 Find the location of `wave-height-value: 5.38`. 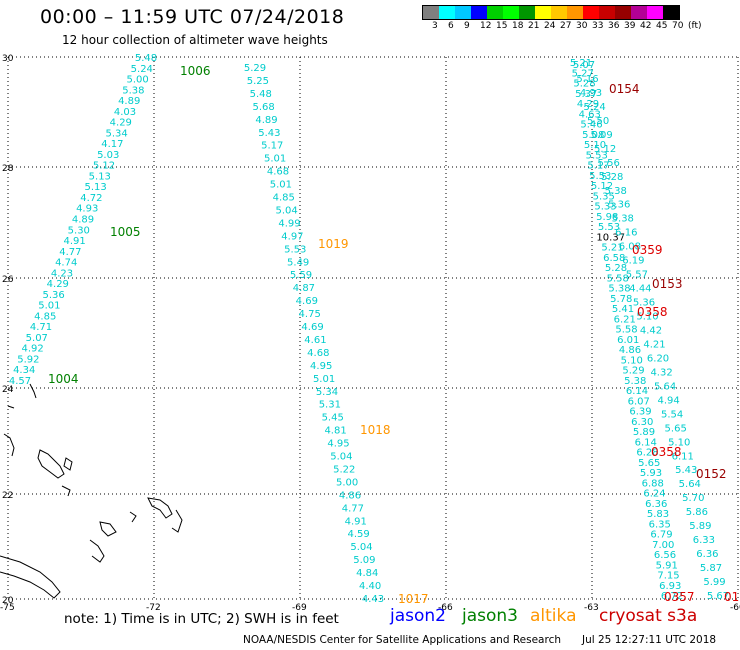

wave-height-value: 5.38 is located at coordinates (623, 219).